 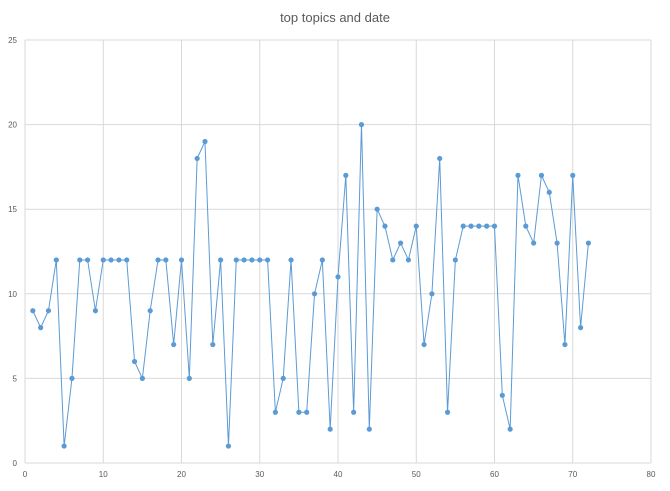 I want to click on x-tick-label: 70, so click(x=572, y=474).